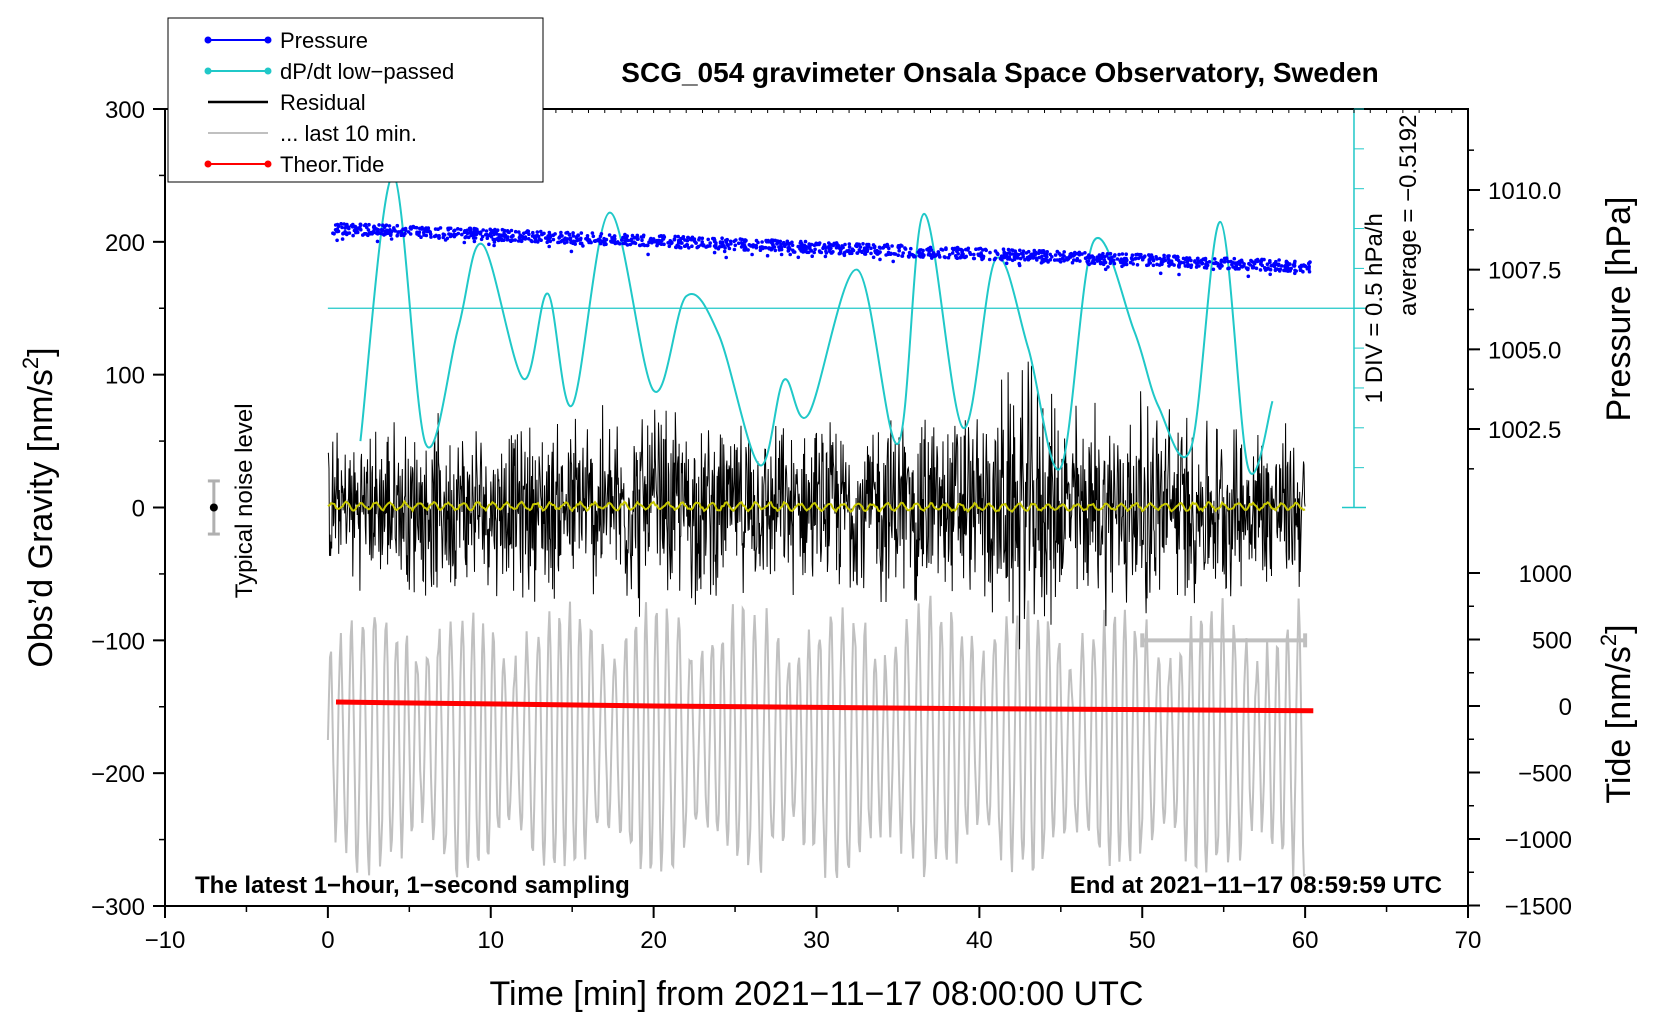 Image resolution: width=1660 pixels, height=1020 pixels. What do you see at coordinates (332, 164) in the screenshot?
I see `legend-label: Theor.Tide` at bounding box center [332, 164].